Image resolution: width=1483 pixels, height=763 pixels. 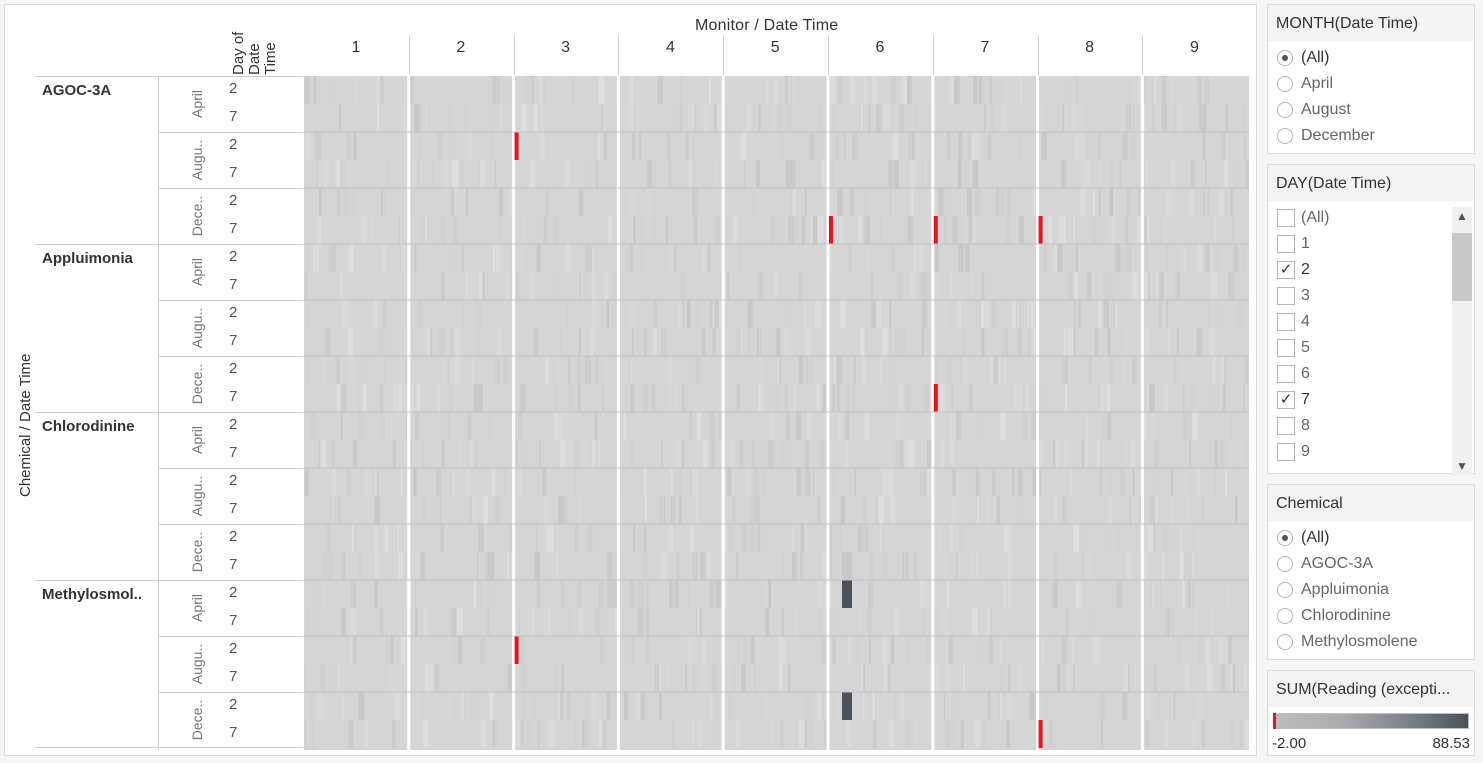 I want to click on heatmap-row-divider, so click(x=776, y=412).